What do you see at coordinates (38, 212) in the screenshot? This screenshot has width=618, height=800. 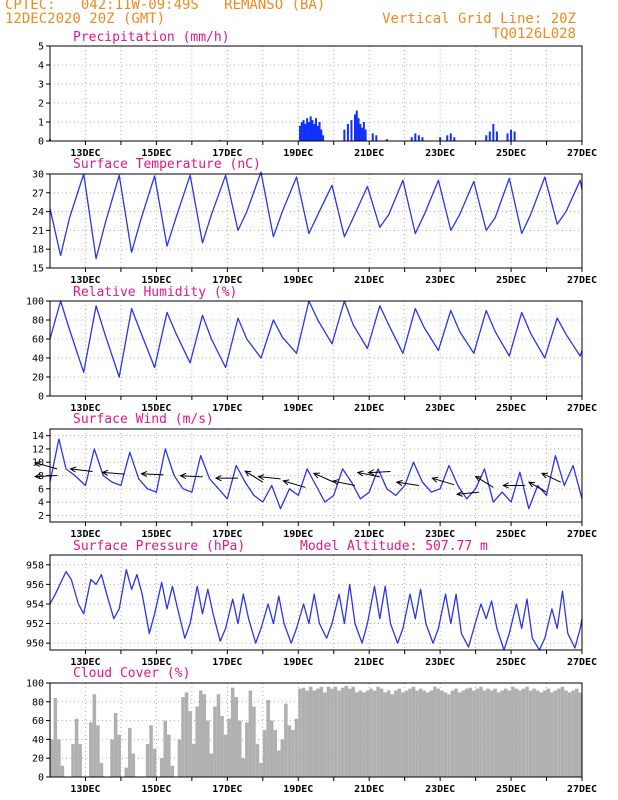 I see `y-tick-label: 24` at bounding box center [38, 212].